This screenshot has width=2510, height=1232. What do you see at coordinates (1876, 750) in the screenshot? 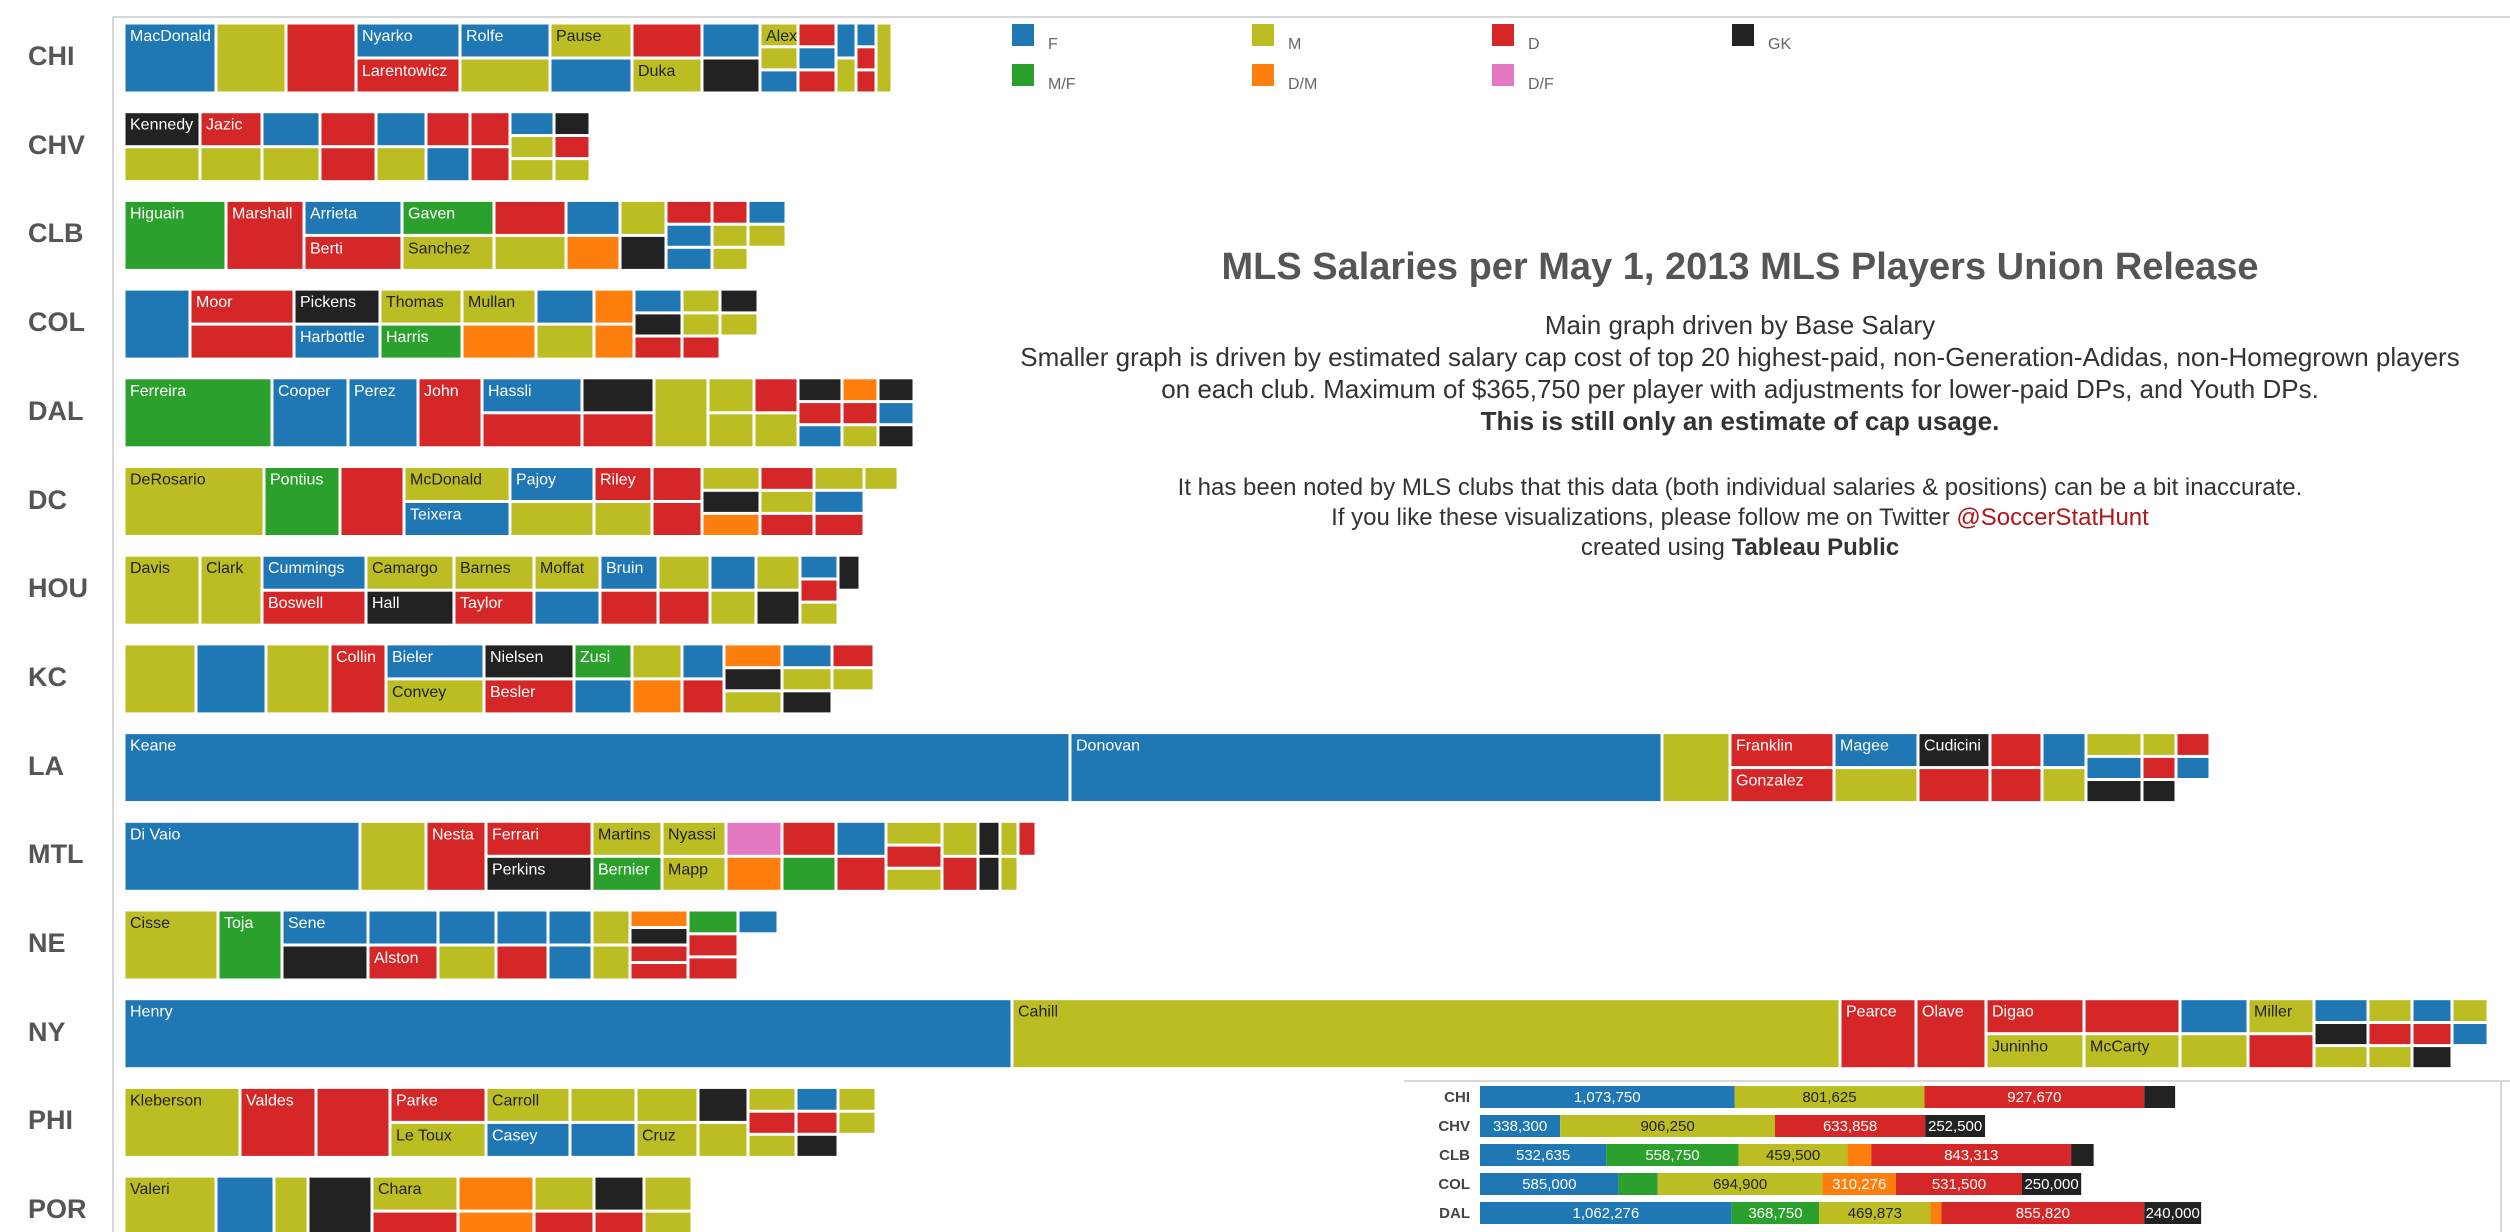
I see `player-tile-magee` at bounding box center [1876, 750].